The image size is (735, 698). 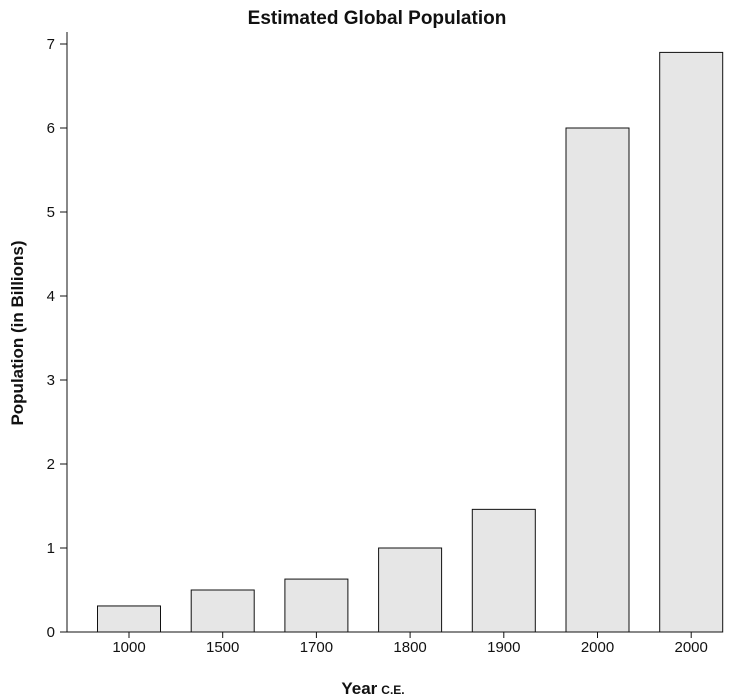 I want to click on x-axis-label: Year C.E., so click(x=372, y=688).